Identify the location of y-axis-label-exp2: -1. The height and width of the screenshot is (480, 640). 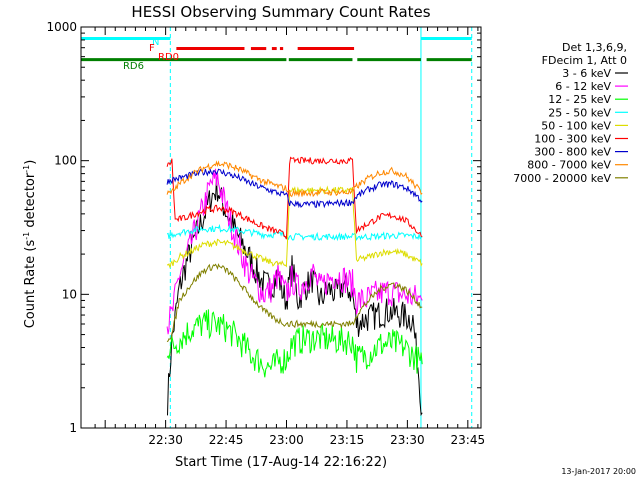
(26, 169).